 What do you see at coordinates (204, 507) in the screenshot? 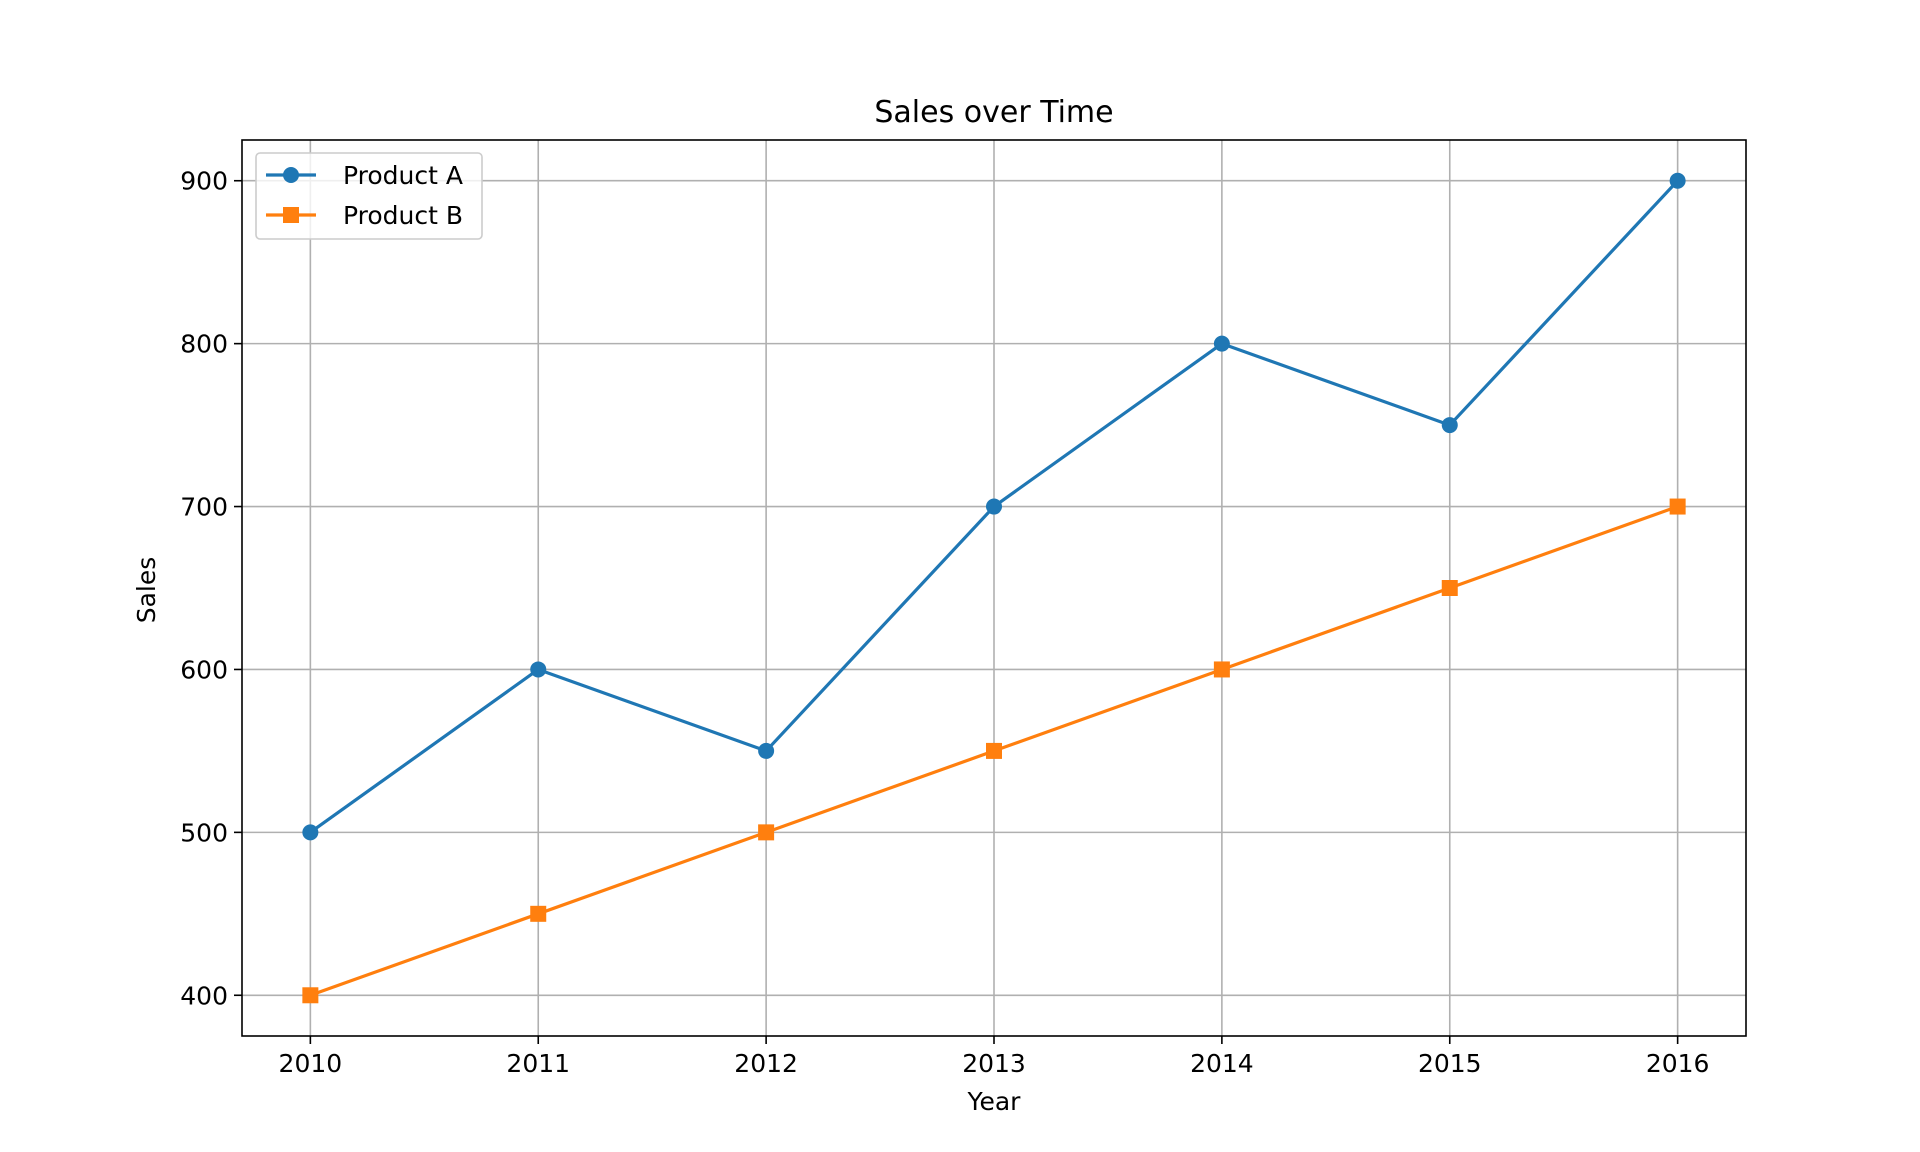
I see `y-tick-label: 700` at bounding box center [204, 507].